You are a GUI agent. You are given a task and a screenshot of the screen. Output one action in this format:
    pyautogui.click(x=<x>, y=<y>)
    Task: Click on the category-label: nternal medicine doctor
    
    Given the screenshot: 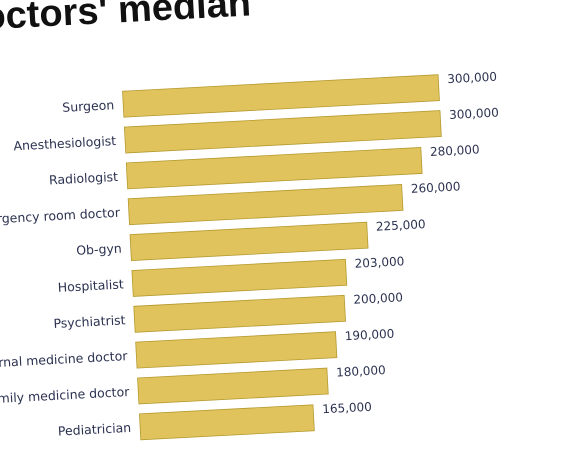 What is the action you would take?
    pyautogui.click(x=64, y=359)
    